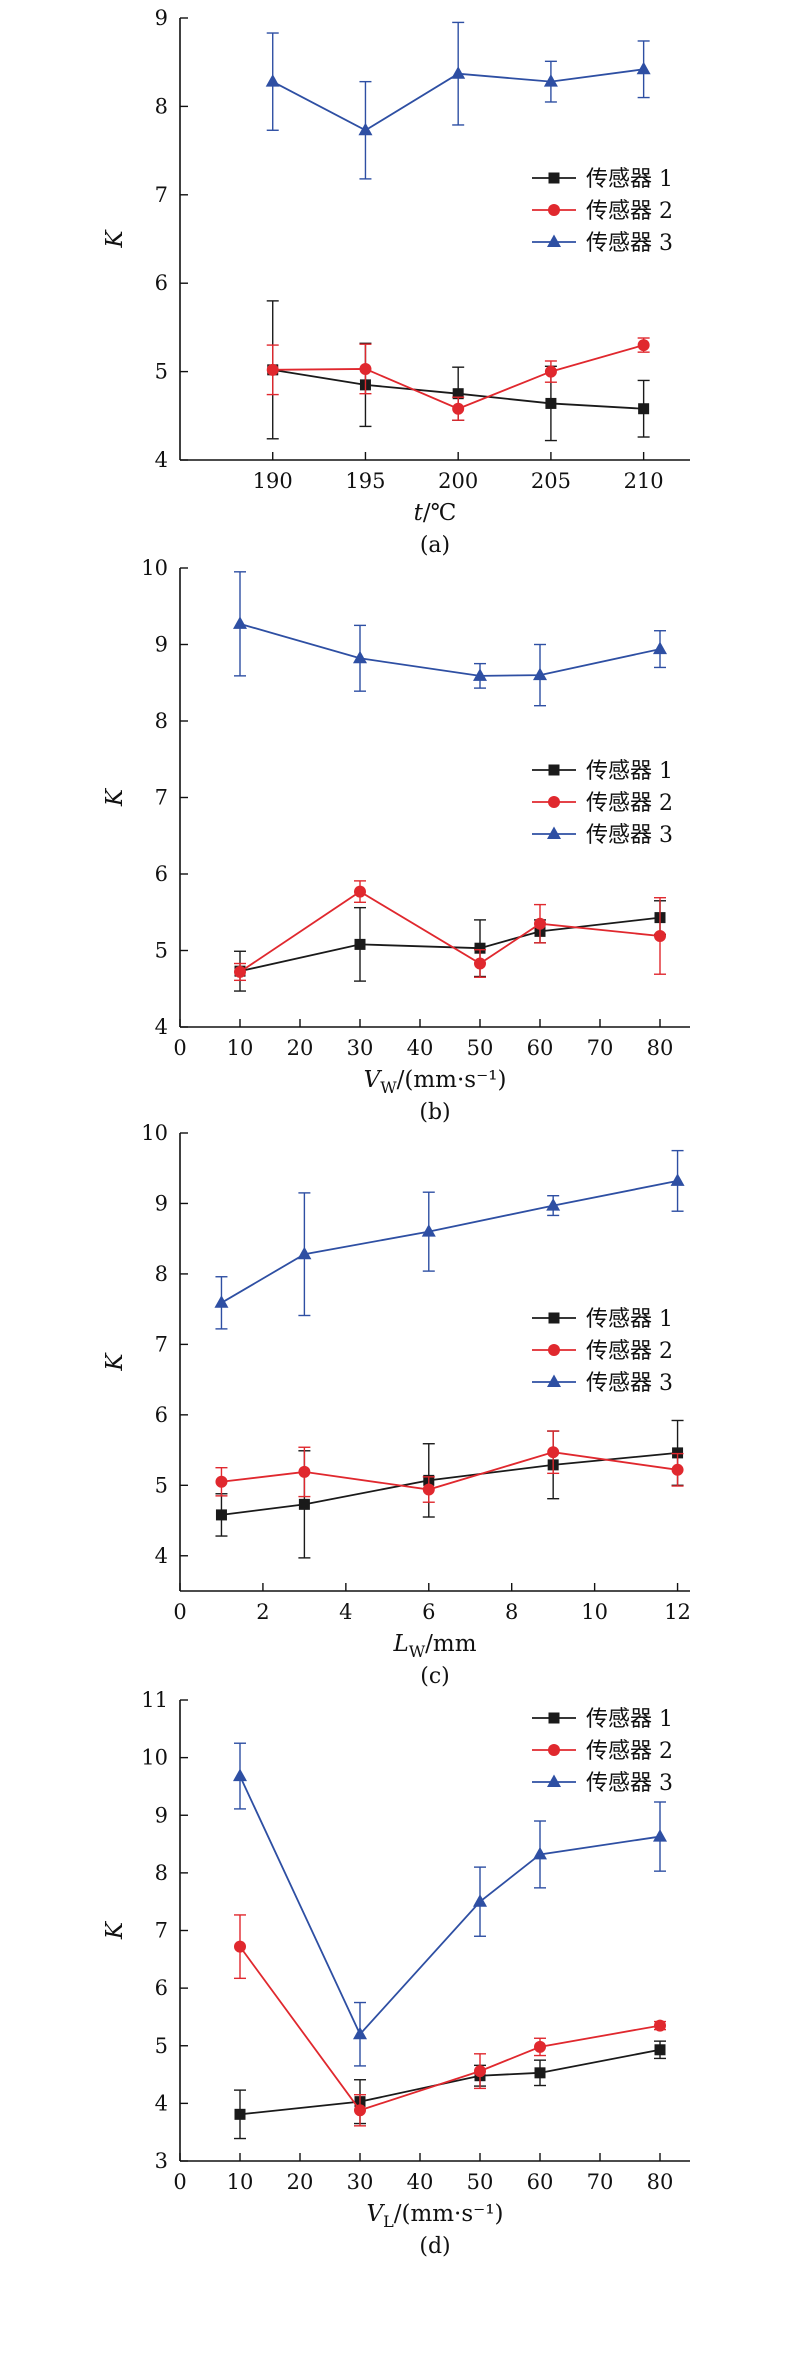 This screenshot has height=2370, width=800. Describe the element at coordinates (417, 1651) in the screenshot. I see `x-axis-label-subscript: W` at that location.